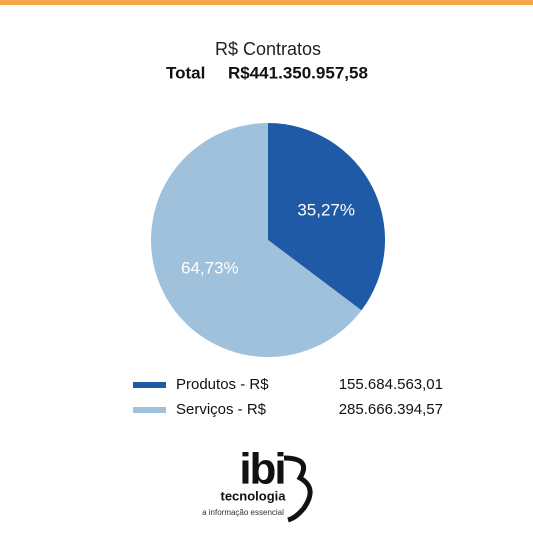 This screenshot has width=533, height=548. I want to click on legend-label: Serviços - R$, so click(221, 409).